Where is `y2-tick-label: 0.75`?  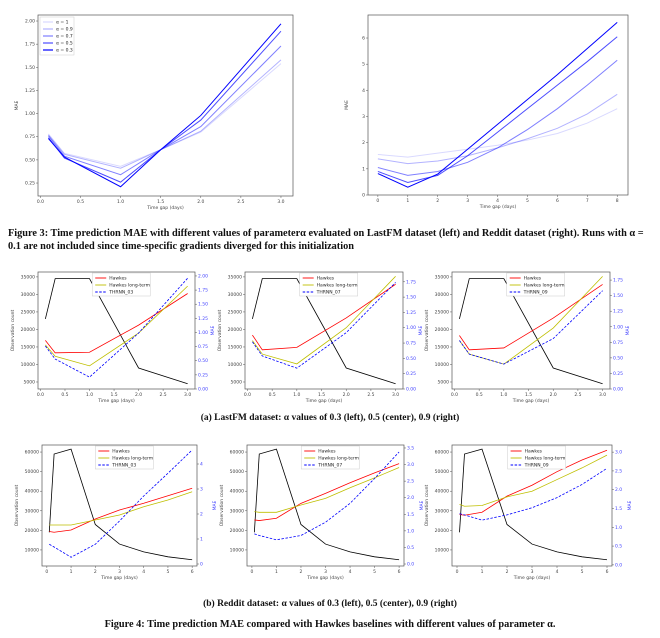 y2-tick-label: 0.75 is located at coordinates (618, 343).